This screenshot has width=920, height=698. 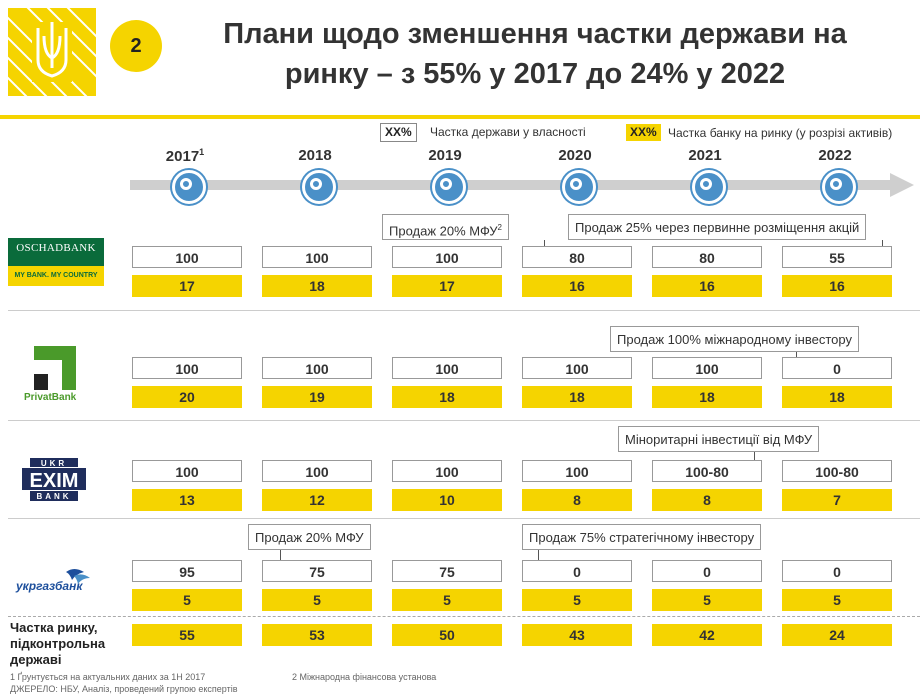 What do you see at coordinates (837, 635) in the screenshot?
I see `total-share-2022: 24` at bounding box center [837, 635].